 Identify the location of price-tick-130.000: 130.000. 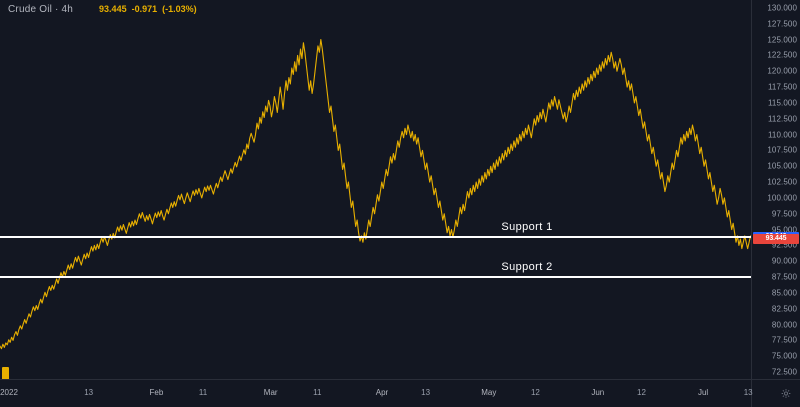
(782, 8).